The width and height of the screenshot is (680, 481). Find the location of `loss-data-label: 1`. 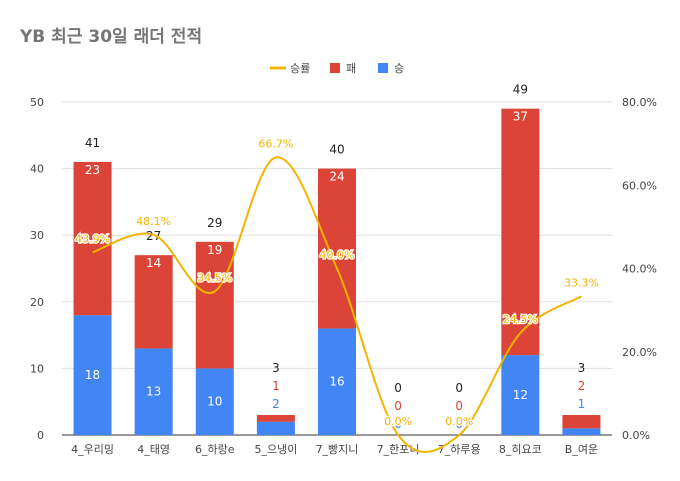

loss-data-label: 1 is located at coordinates (276, 386).